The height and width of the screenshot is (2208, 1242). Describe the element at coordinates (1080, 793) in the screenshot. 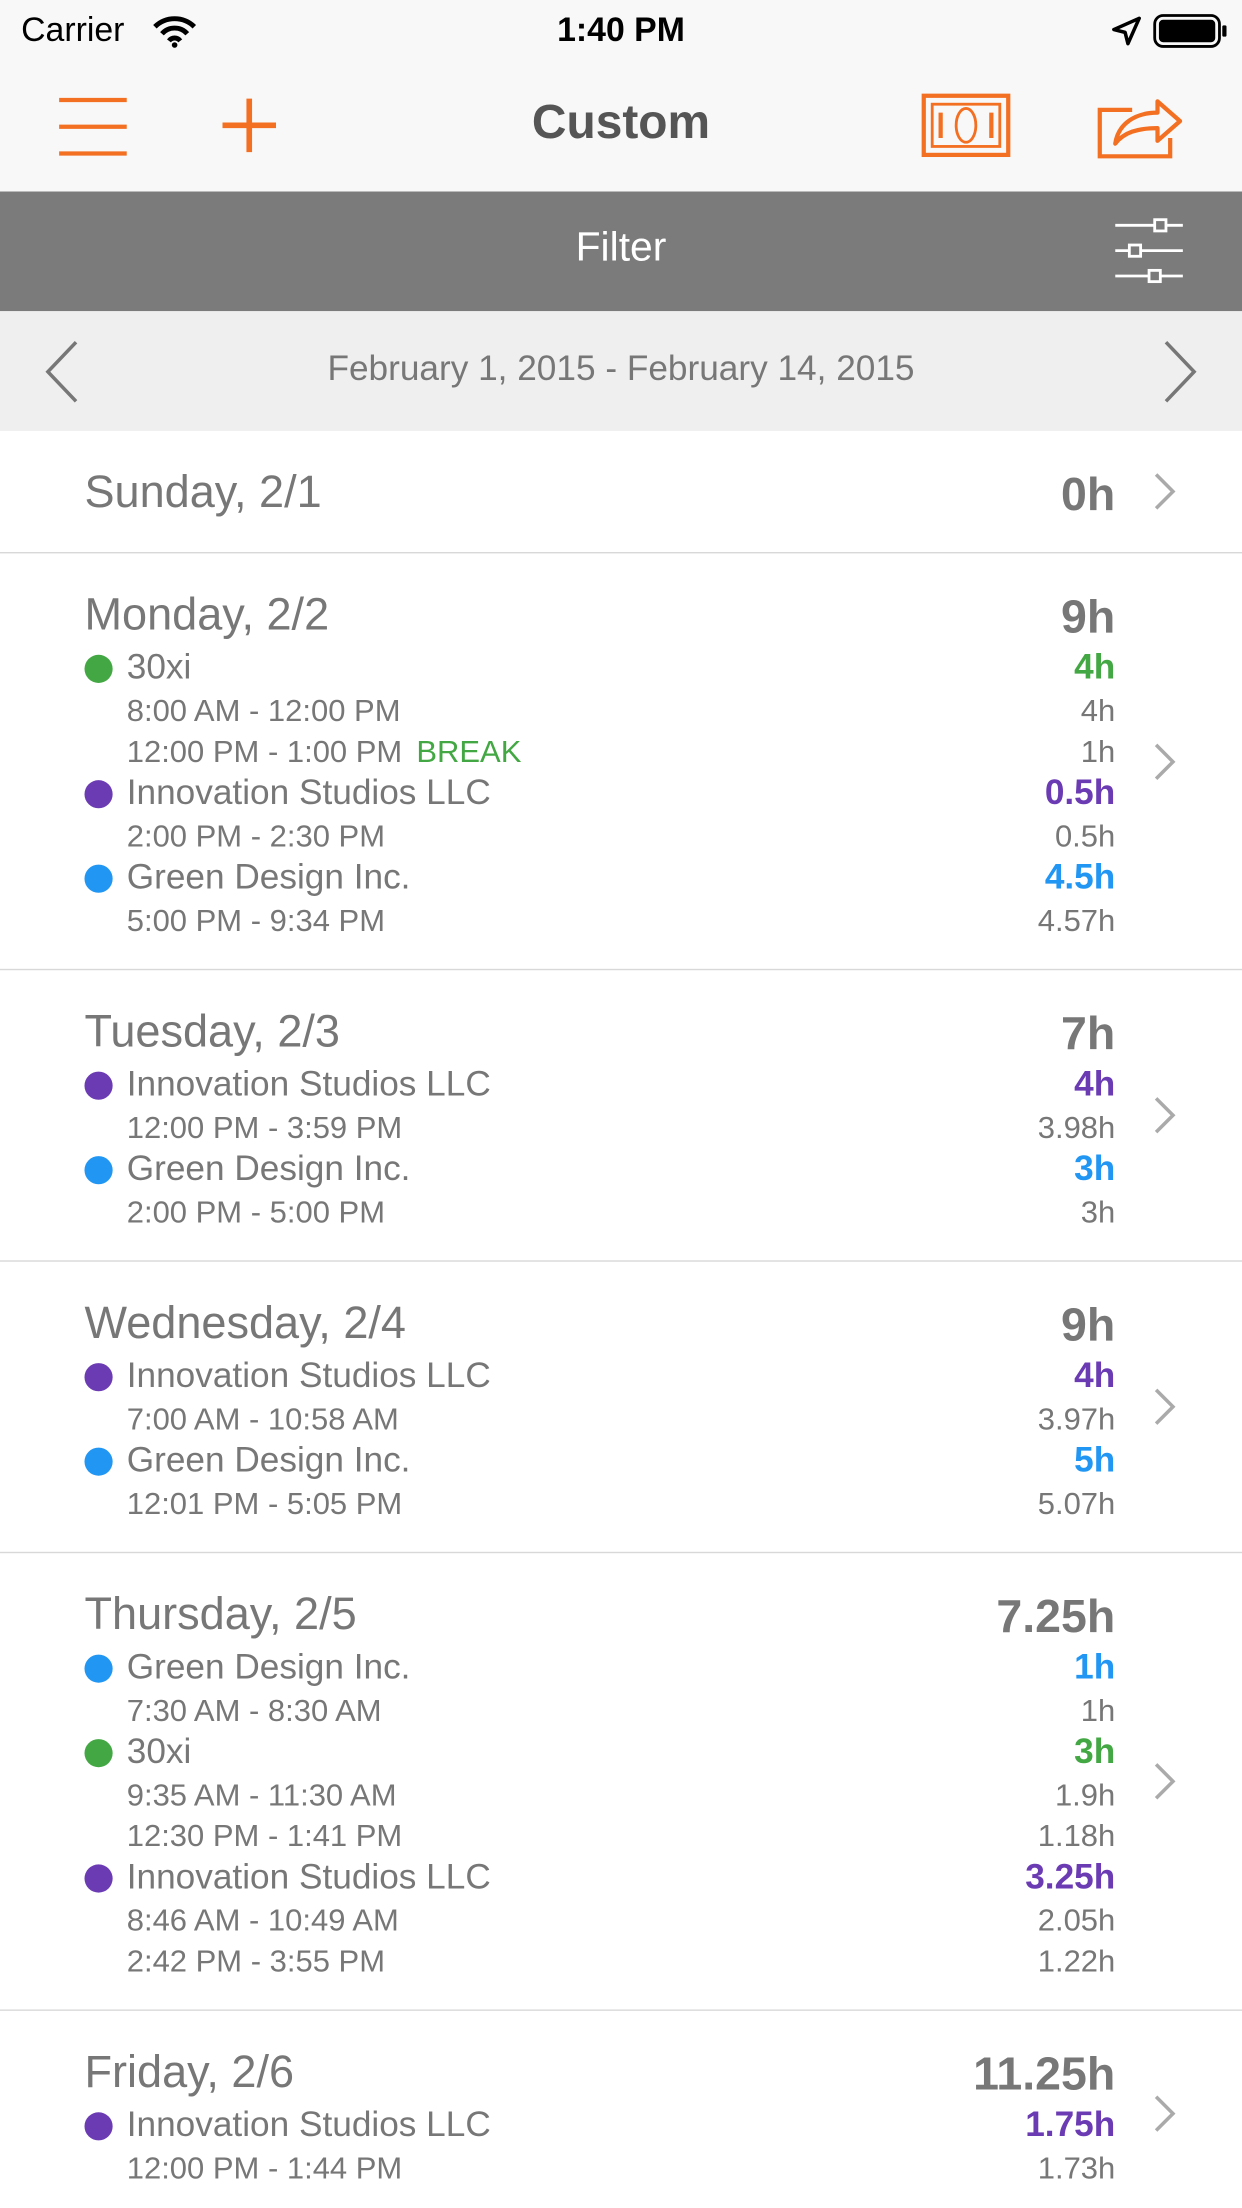

I see `client-hours: 0.5h` at that location.